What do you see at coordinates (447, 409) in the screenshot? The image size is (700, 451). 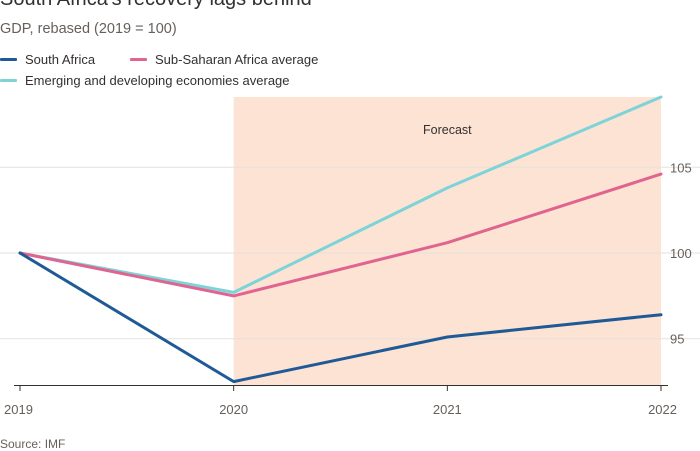 I see `x-tick-label-2021: 2021` at bounding box center [447, 409].